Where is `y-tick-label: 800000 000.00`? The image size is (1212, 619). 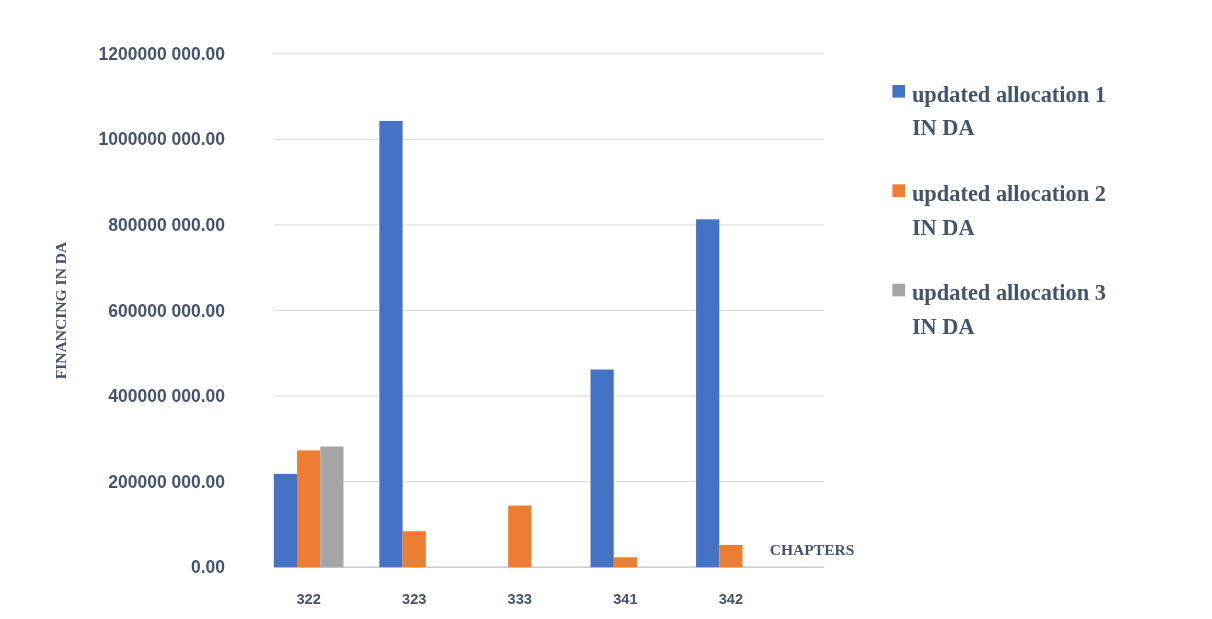 y-tick-label: 800000 000.00 is located at coordinates (167, 225).